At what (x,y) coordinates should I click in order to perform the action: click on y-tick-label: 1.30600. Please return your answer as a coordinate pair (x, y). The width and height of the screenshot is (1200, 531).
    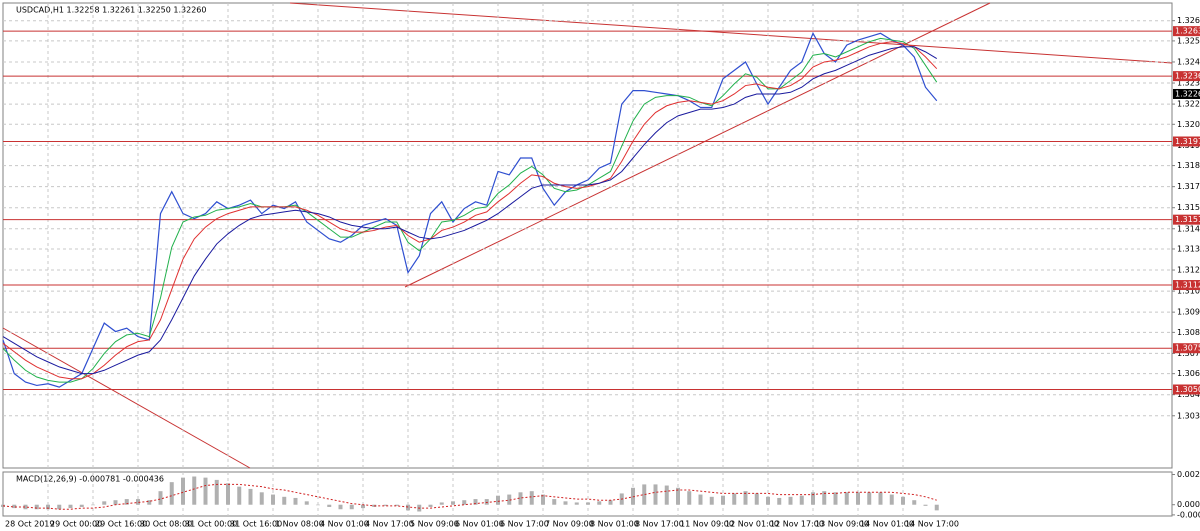
    Looking at the image, I should click on (1188, 373).